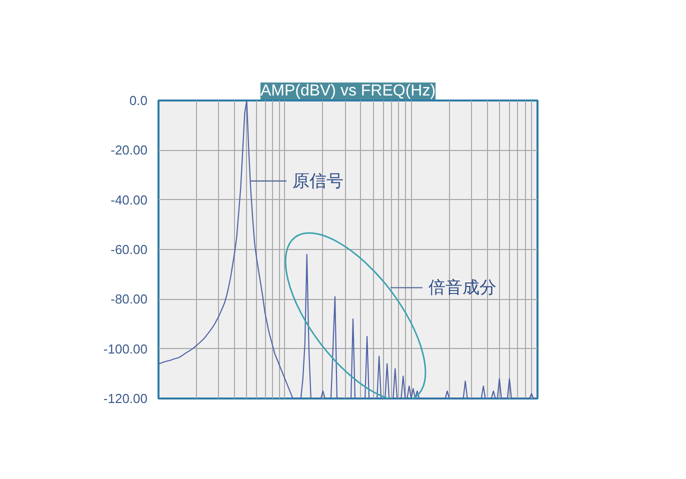 This screenshot has width=686, height=479. What do you see at coordinates (348, 91) in the screenshot?
I see `chart-title: AMP(dBV) vs FREQ(Hz)` at bounding box center [348, 91].